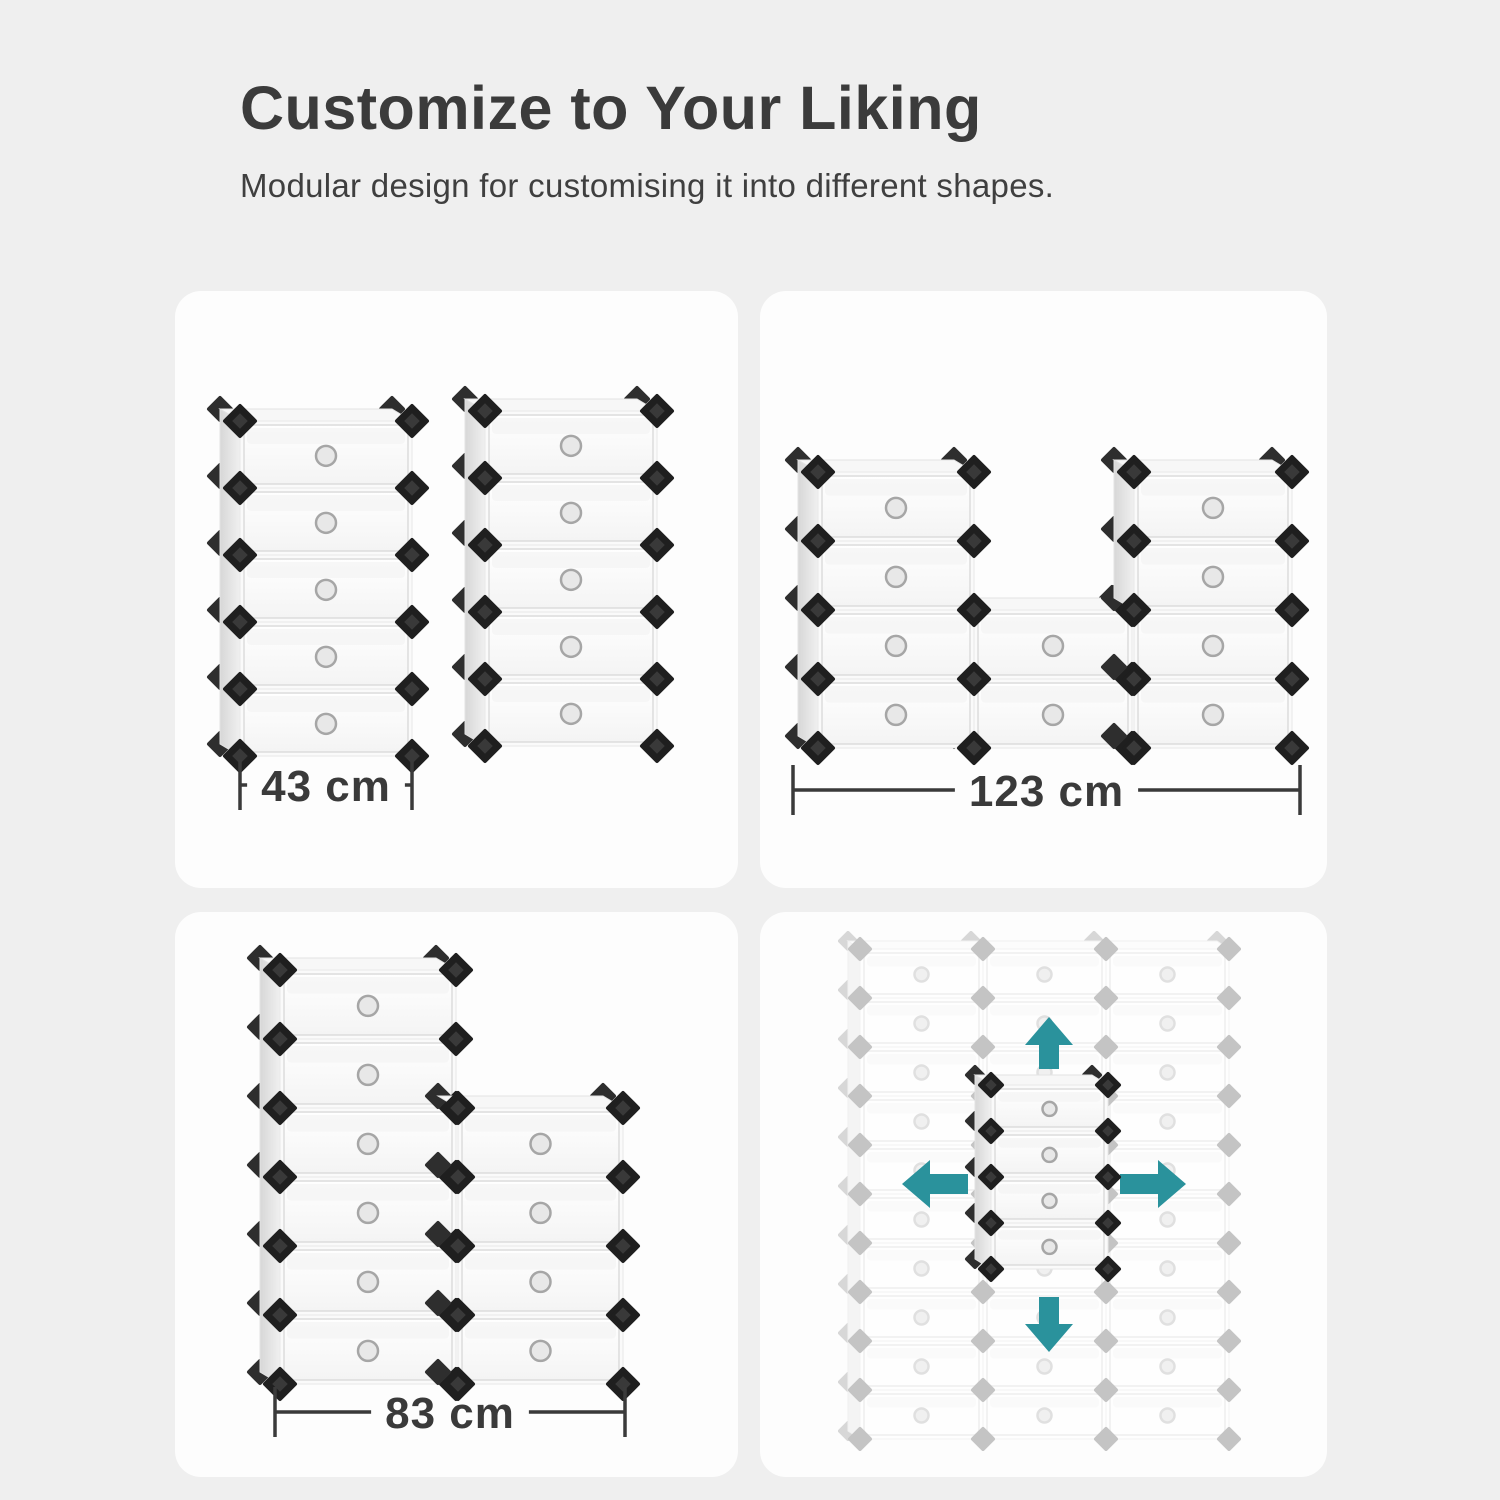  Describe the element at coordinates (1043, 1173) in the screenshot. I see `solid-tower` at that location.